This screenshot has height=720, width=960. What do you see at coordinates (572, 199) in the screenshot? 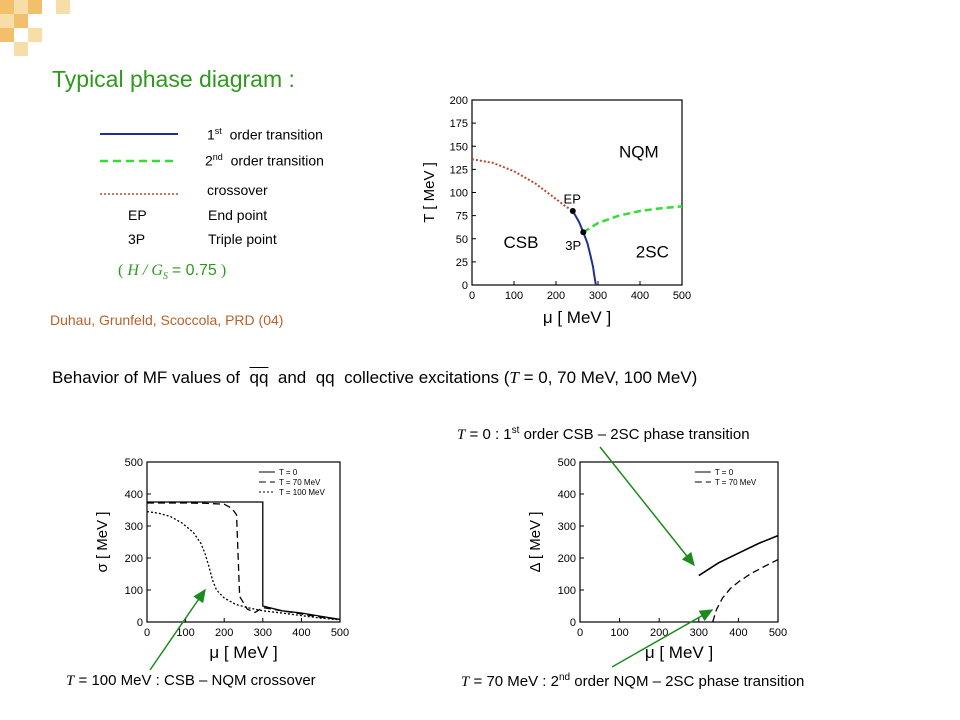
I see `point-label-ep: EP` at bounding box center [572, 199].